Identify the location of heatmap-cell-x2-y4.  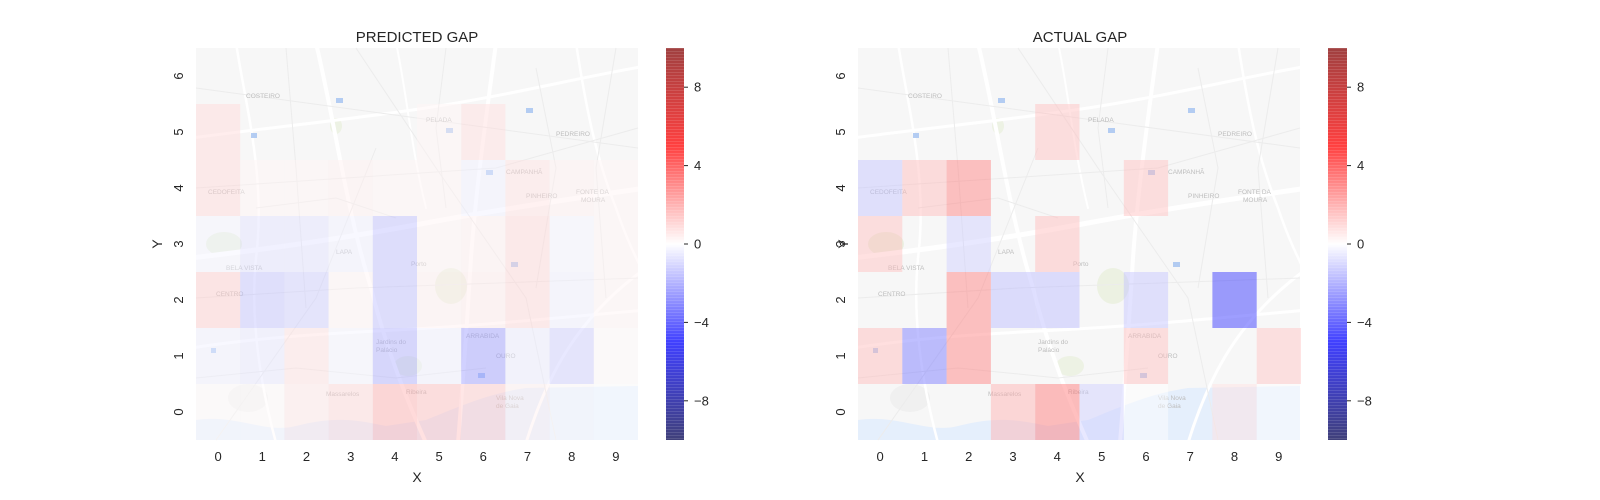
(968, 188).